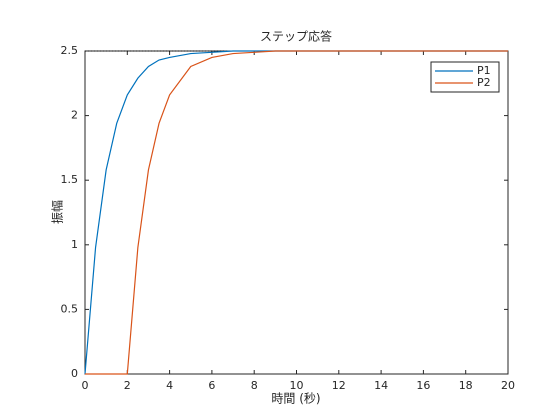 Image resolution: width=560 pixels, height=420 pixels. I want to click on x-tick-label: 16, so click(423, 385).